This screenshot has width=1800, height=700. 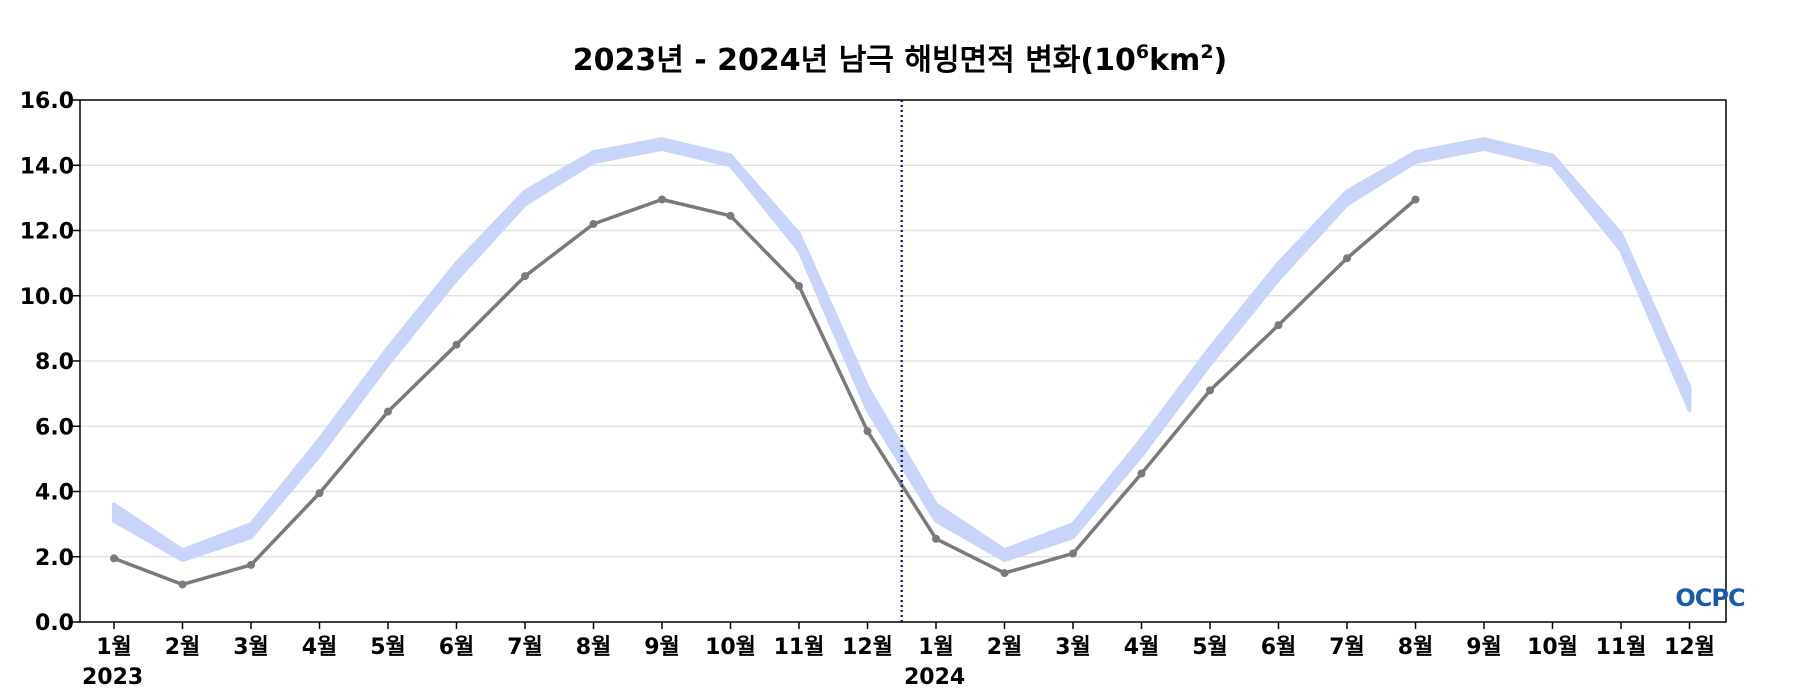 What do you see at coordinates (1142, 52) in the screenshot?
I see `title-exponent-6: 6` at bounding box center [1142, 52].